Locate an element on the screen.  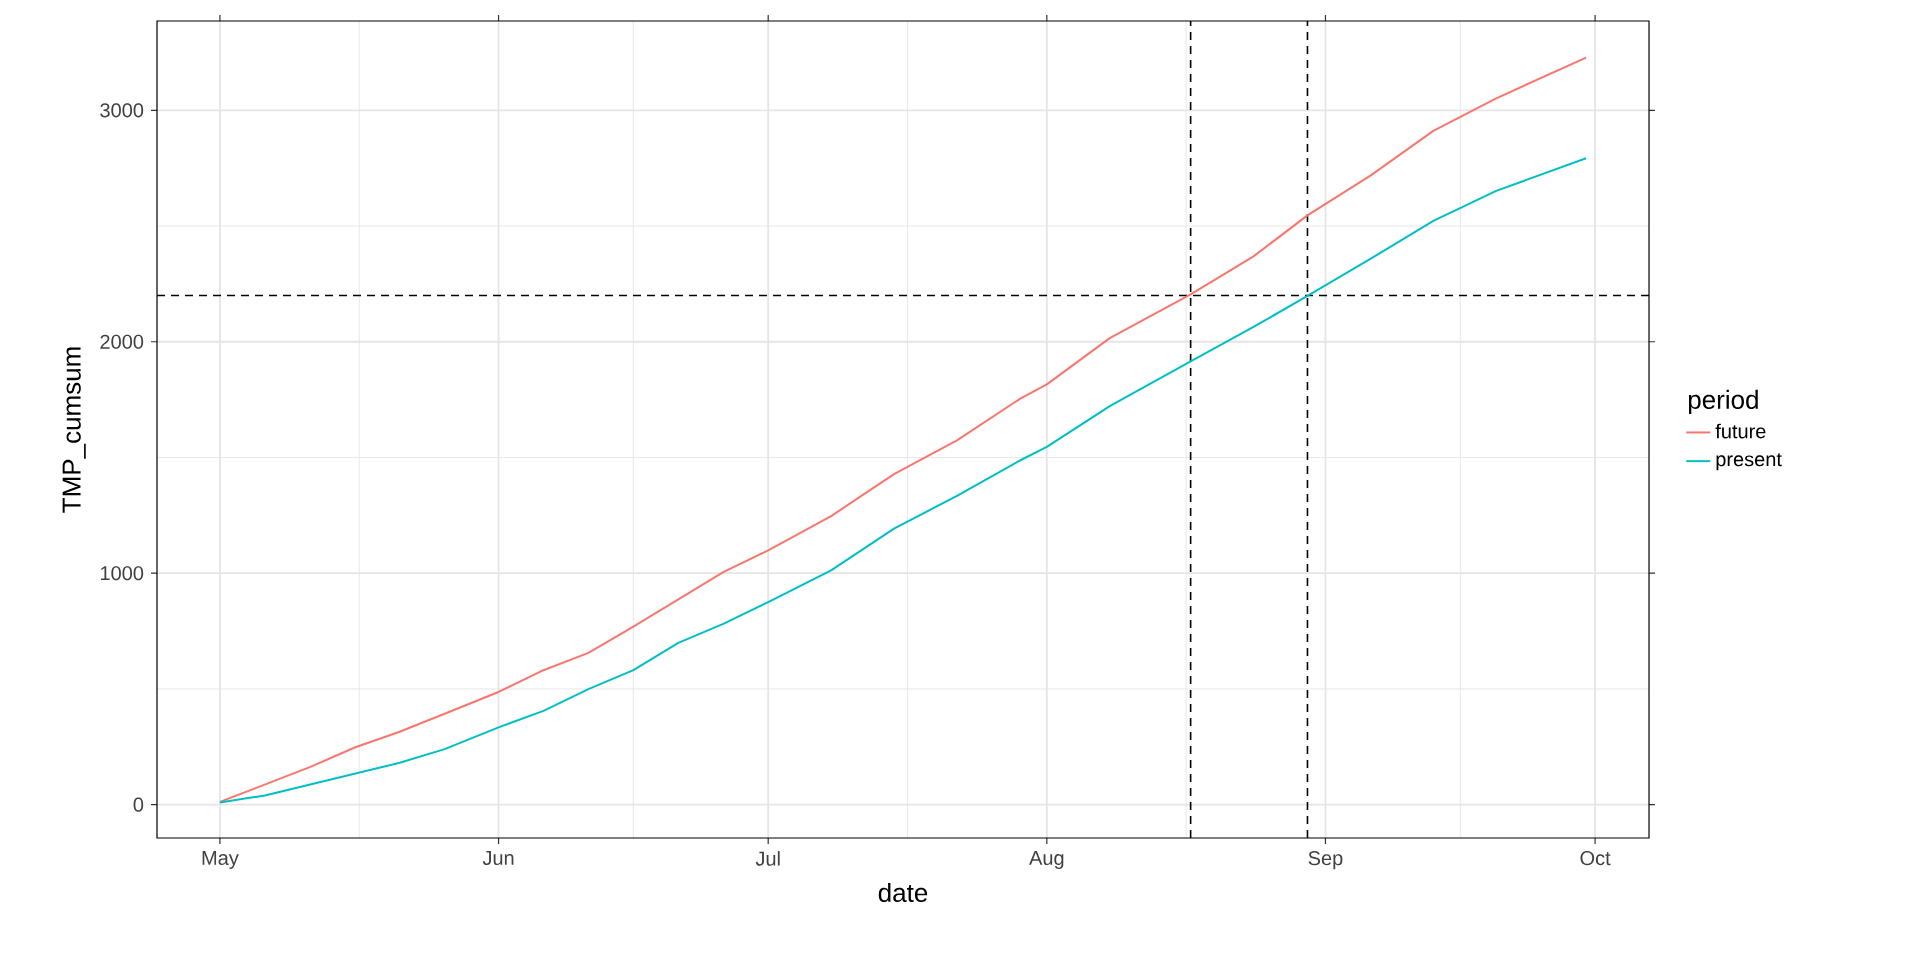
x-tick-label: Oct is located at coordinates (1595, 858).